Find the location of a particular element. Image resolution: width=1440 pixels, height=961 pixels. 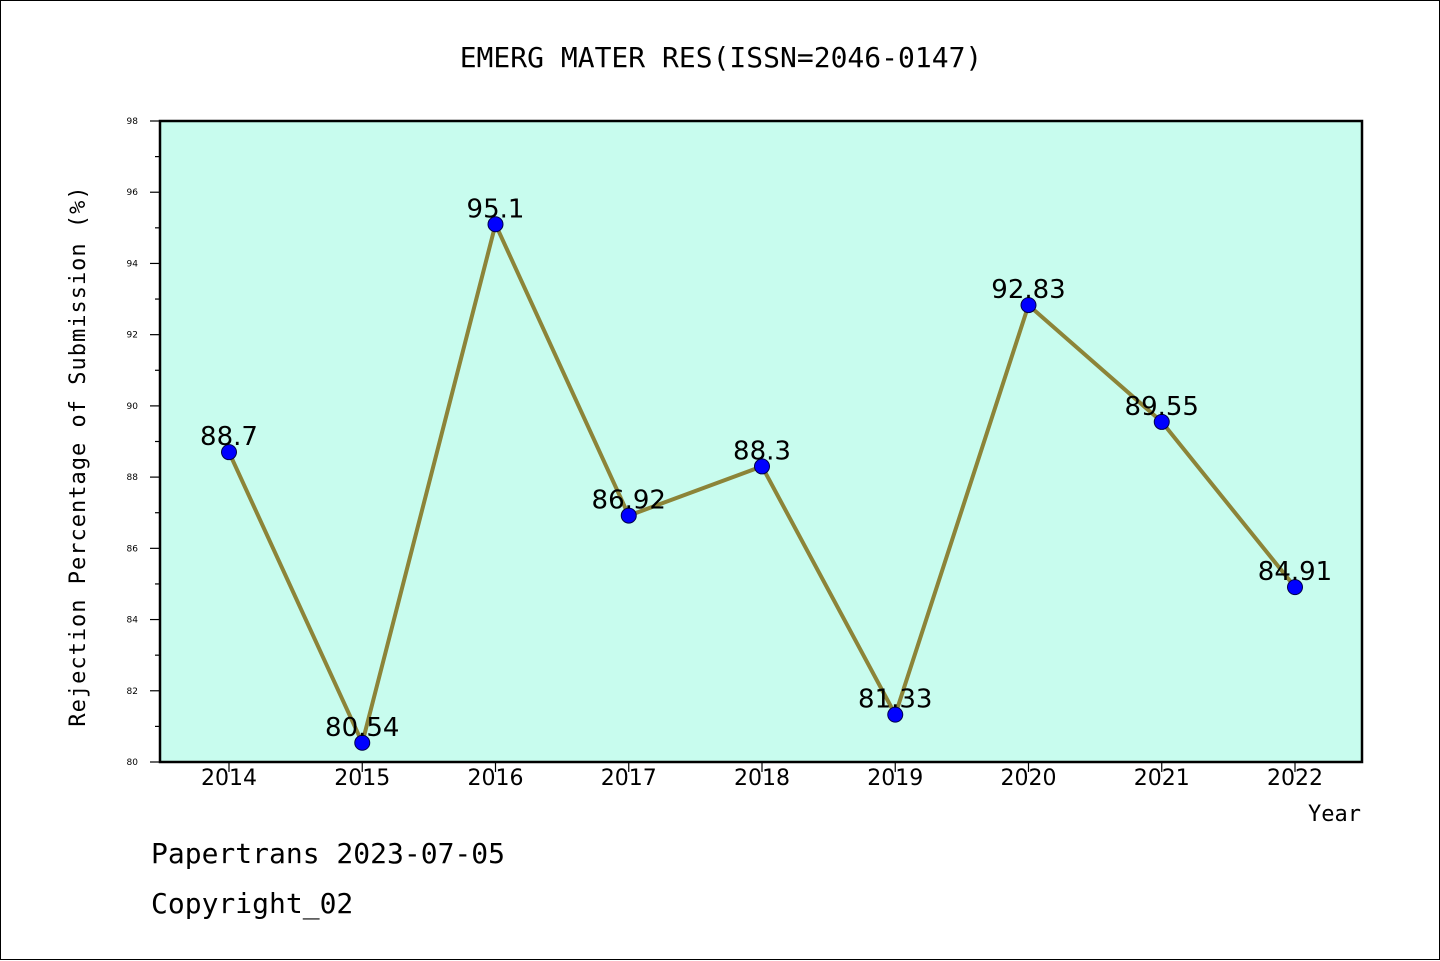

y-axis-label: Rejection Percentage of Submission (%) is located at coordinates (78, 455).